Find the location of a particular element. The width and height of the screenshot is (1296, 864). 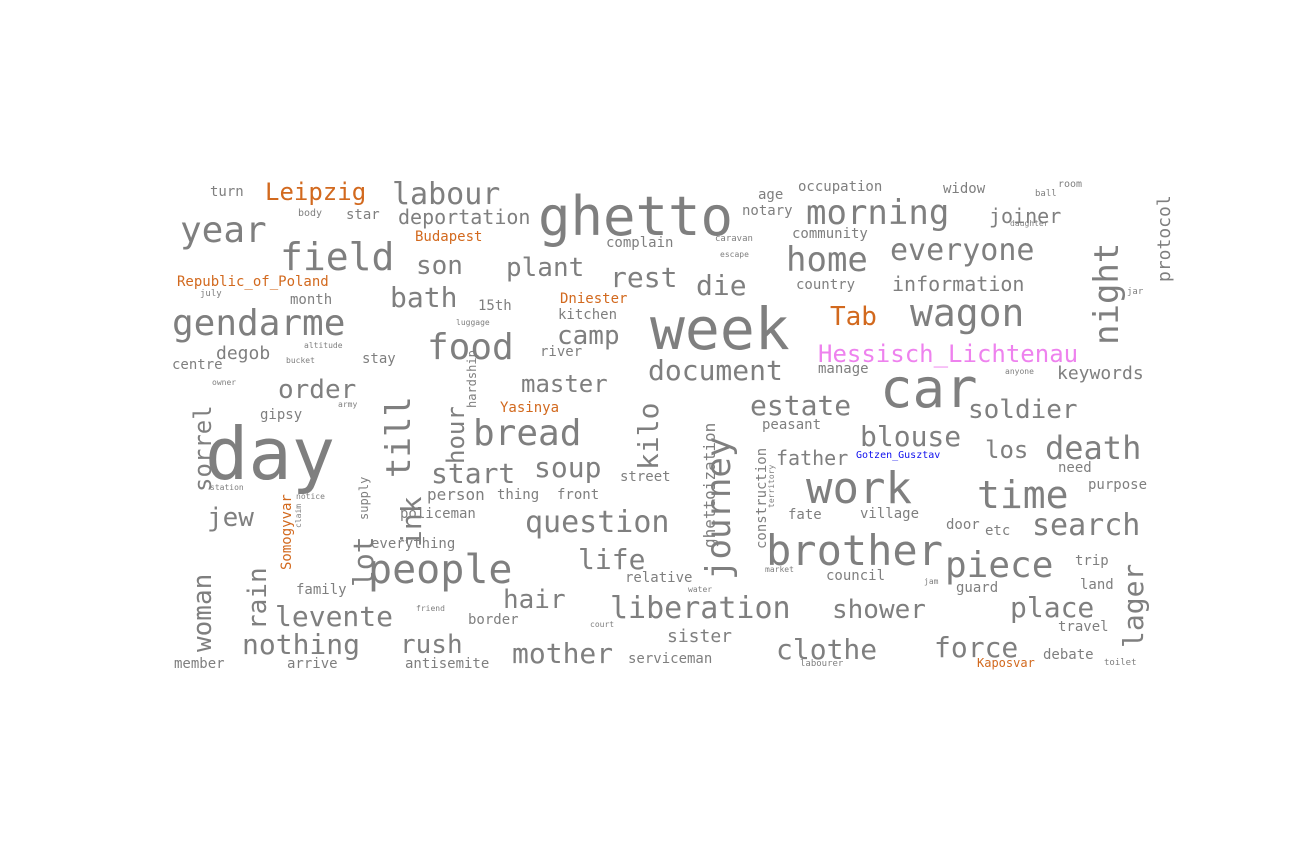

cloud-word-ghettoization: ghettoization is located at coordinates (709, 485).